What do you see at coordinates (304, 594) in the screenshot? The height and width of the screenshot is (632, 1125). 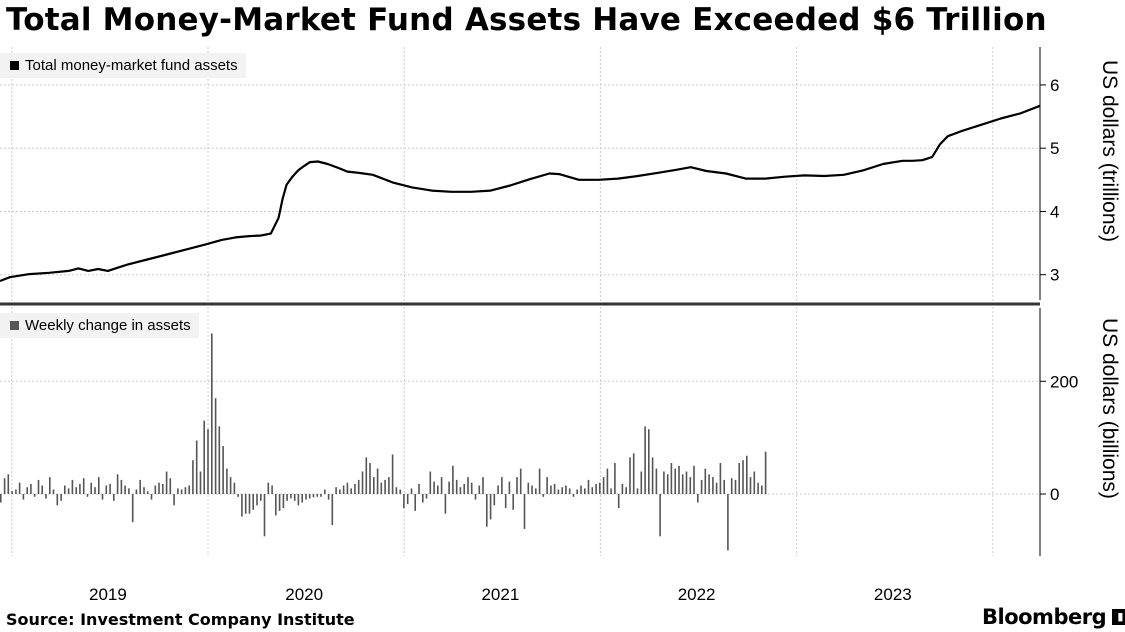 I see `x-tick-label: 2020` at bounding box center [304, 594].